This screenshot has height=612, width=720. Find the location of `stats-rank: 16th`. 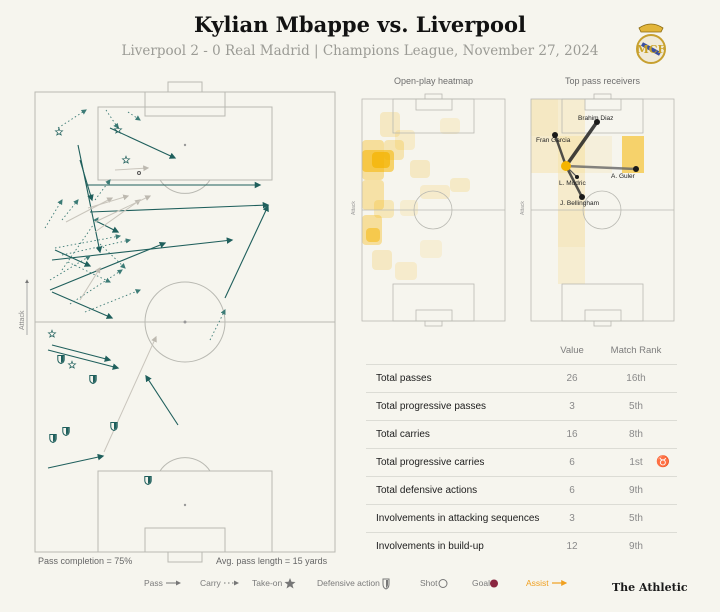

stats-rank: 16th is located at coordinates (636, 378).